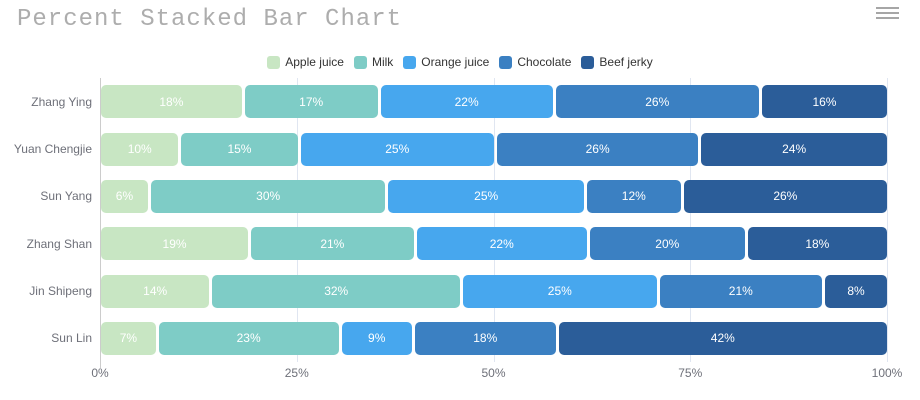 This screenshot has width=920, height=400. What do you see at coordinates (140, 149) in the screenshot?
I see `bar-segment-apple-juice: 10%` at bounding box center [140, 149].